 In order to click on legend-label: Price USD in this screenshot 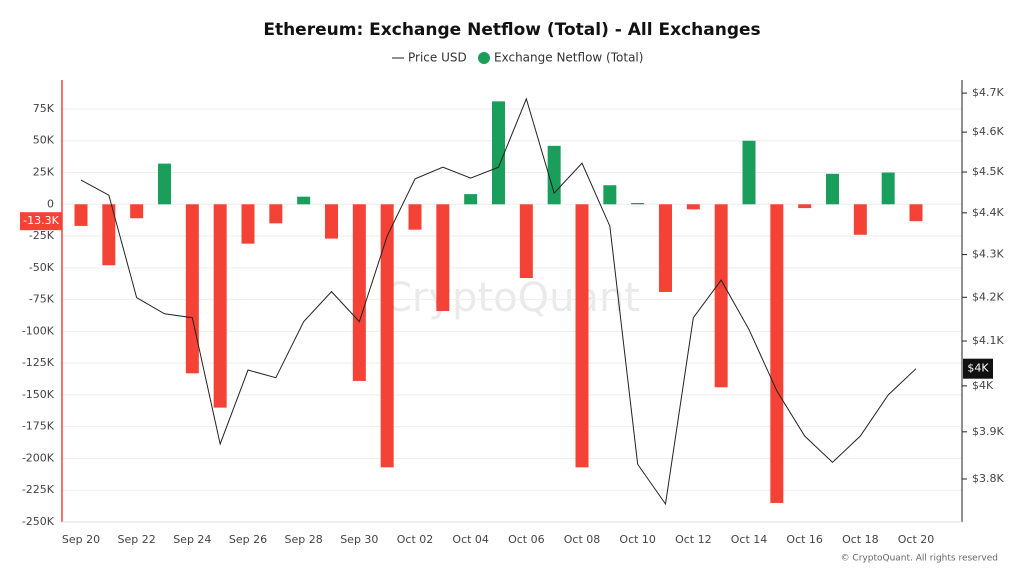, I will do `click(437, 58)`.